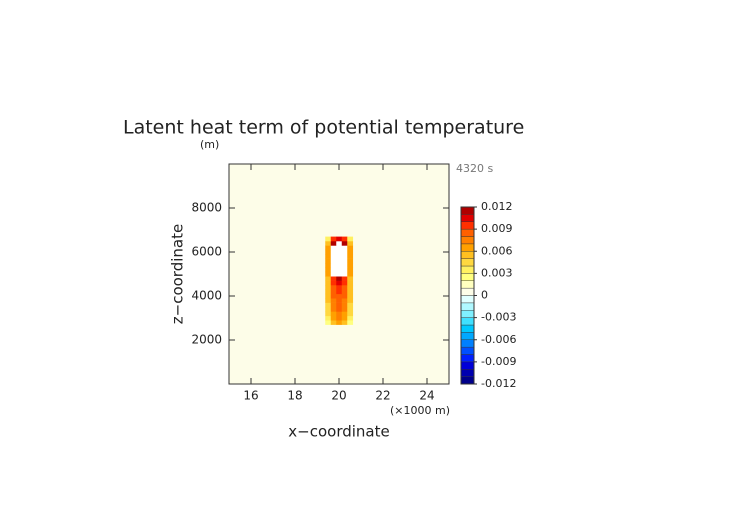 This screenshot has height=532, width=752. I want to click on x-tick-label: 24, so click(426, 396).